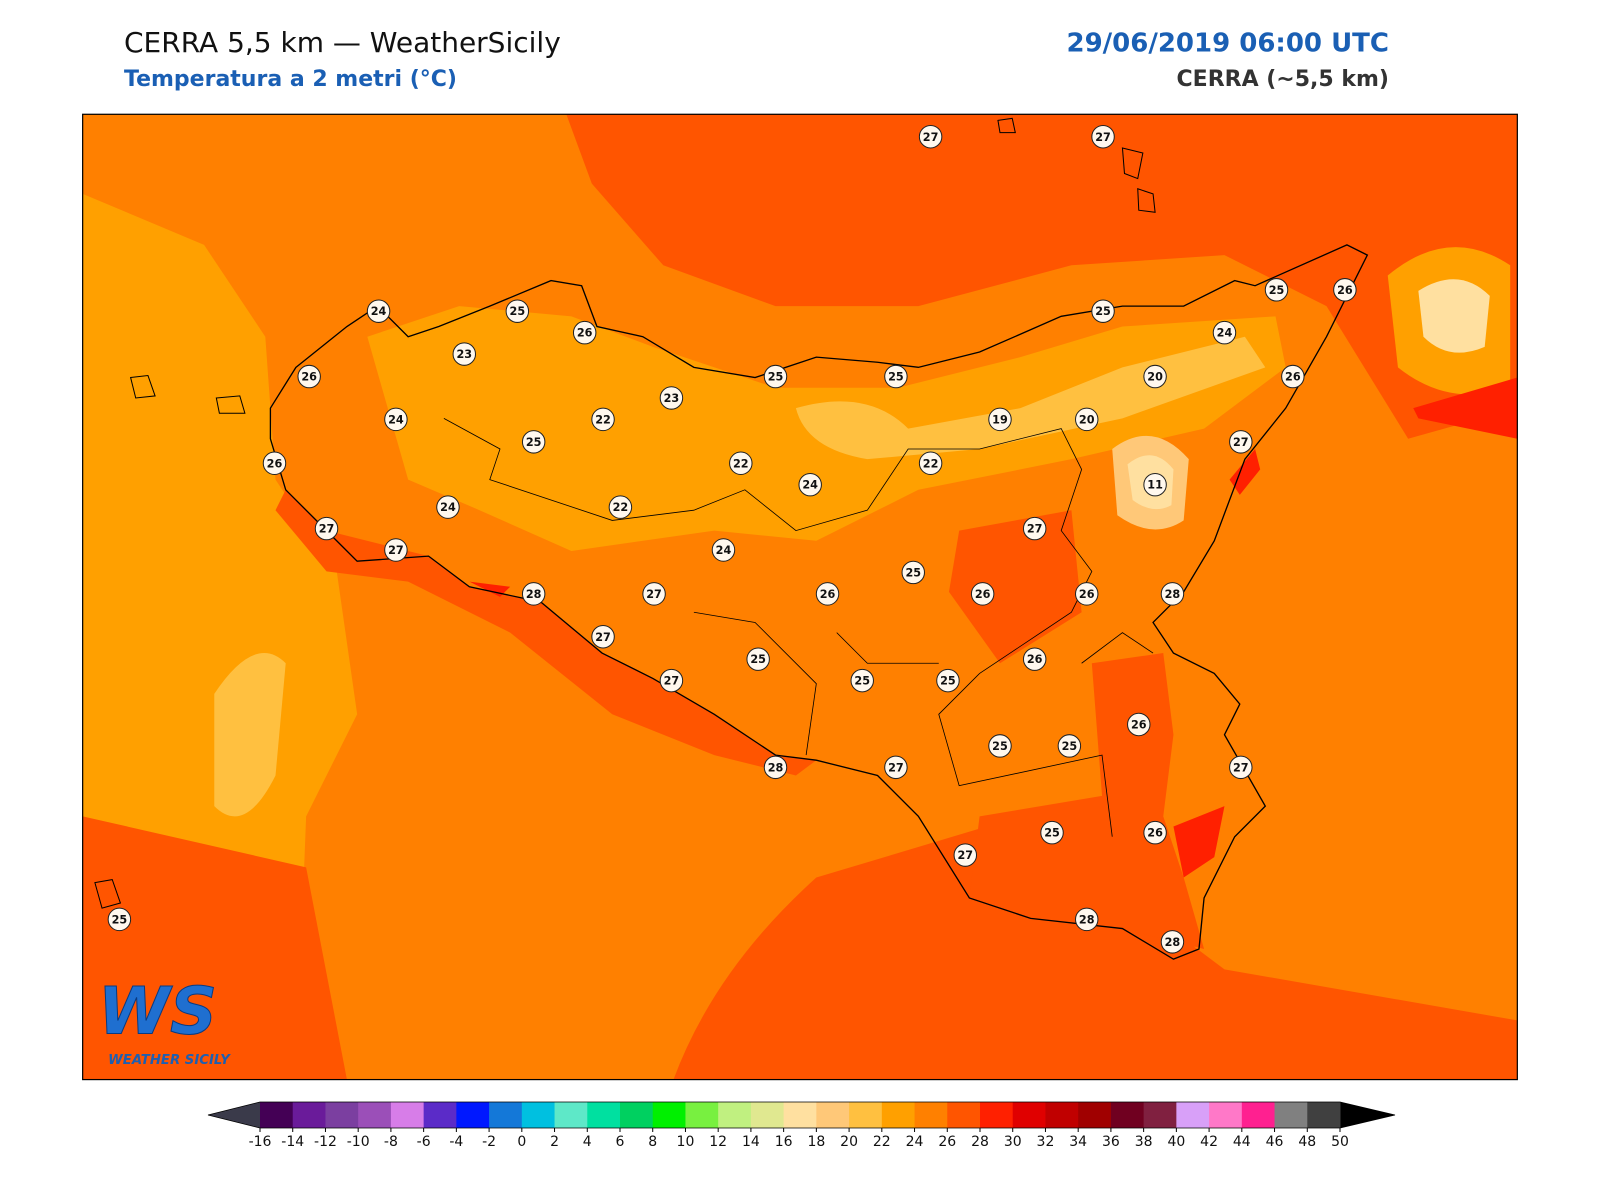  I want to click on station-value: 28, so click(1173, 594).